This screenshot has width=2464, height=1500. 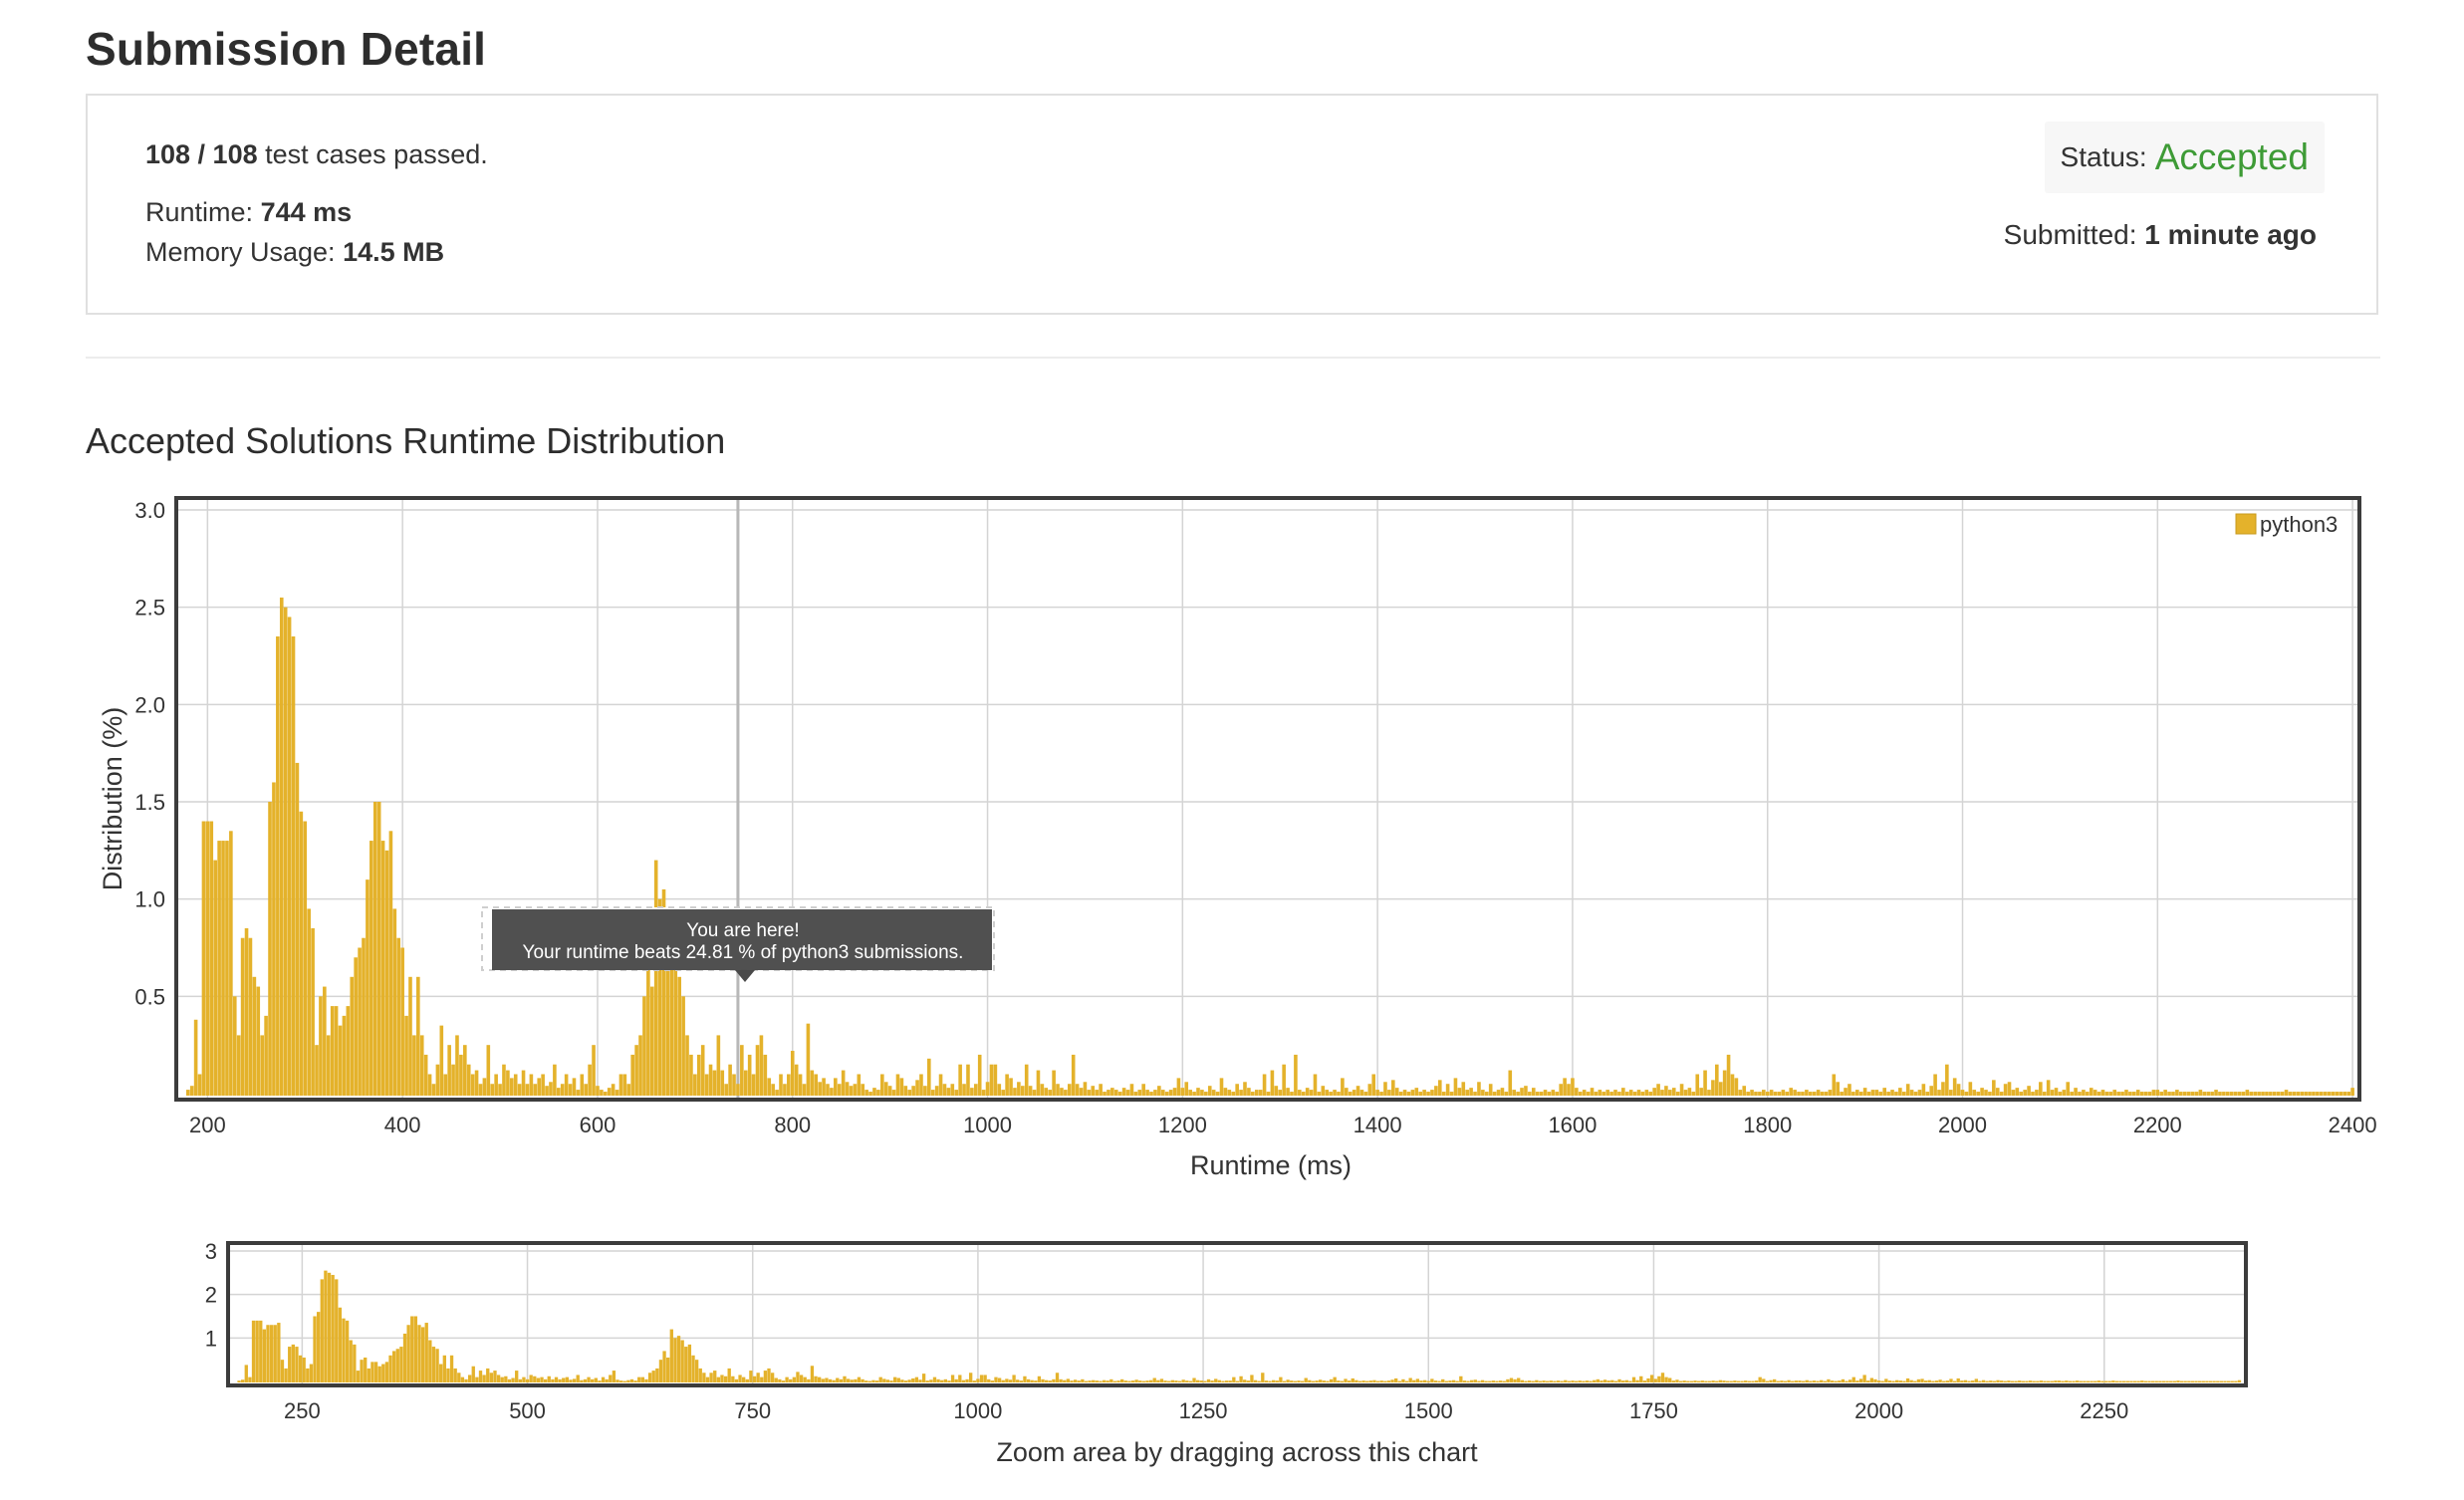 What do you see at coordinates (977, 1410) in the screenshot?
I see `overview-x-tick-label: 1000` at bounding box center [977, 1410].